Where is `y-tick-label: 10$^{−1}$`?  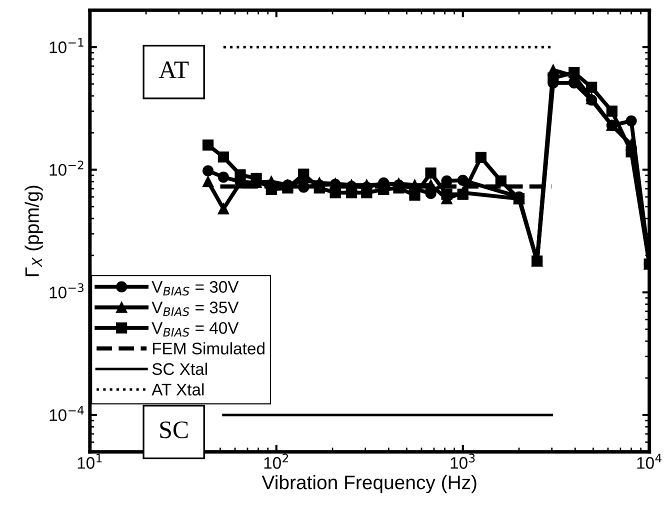 y-tick-label: 10$^{−1}$ is located at coordinates (67, 46).